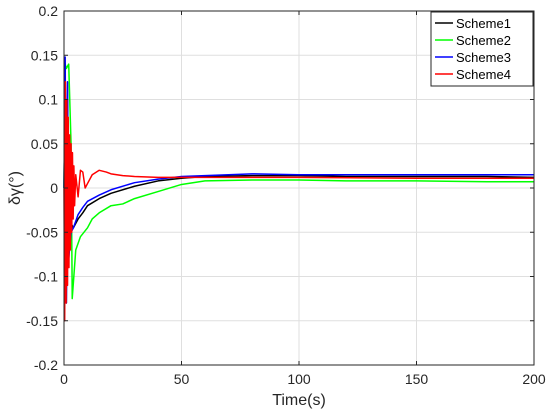 The image size is (550, 413). Describe the element at coordinates (44, 144) in the screenshot. I see `y-tick-label: 0.05` at that location.